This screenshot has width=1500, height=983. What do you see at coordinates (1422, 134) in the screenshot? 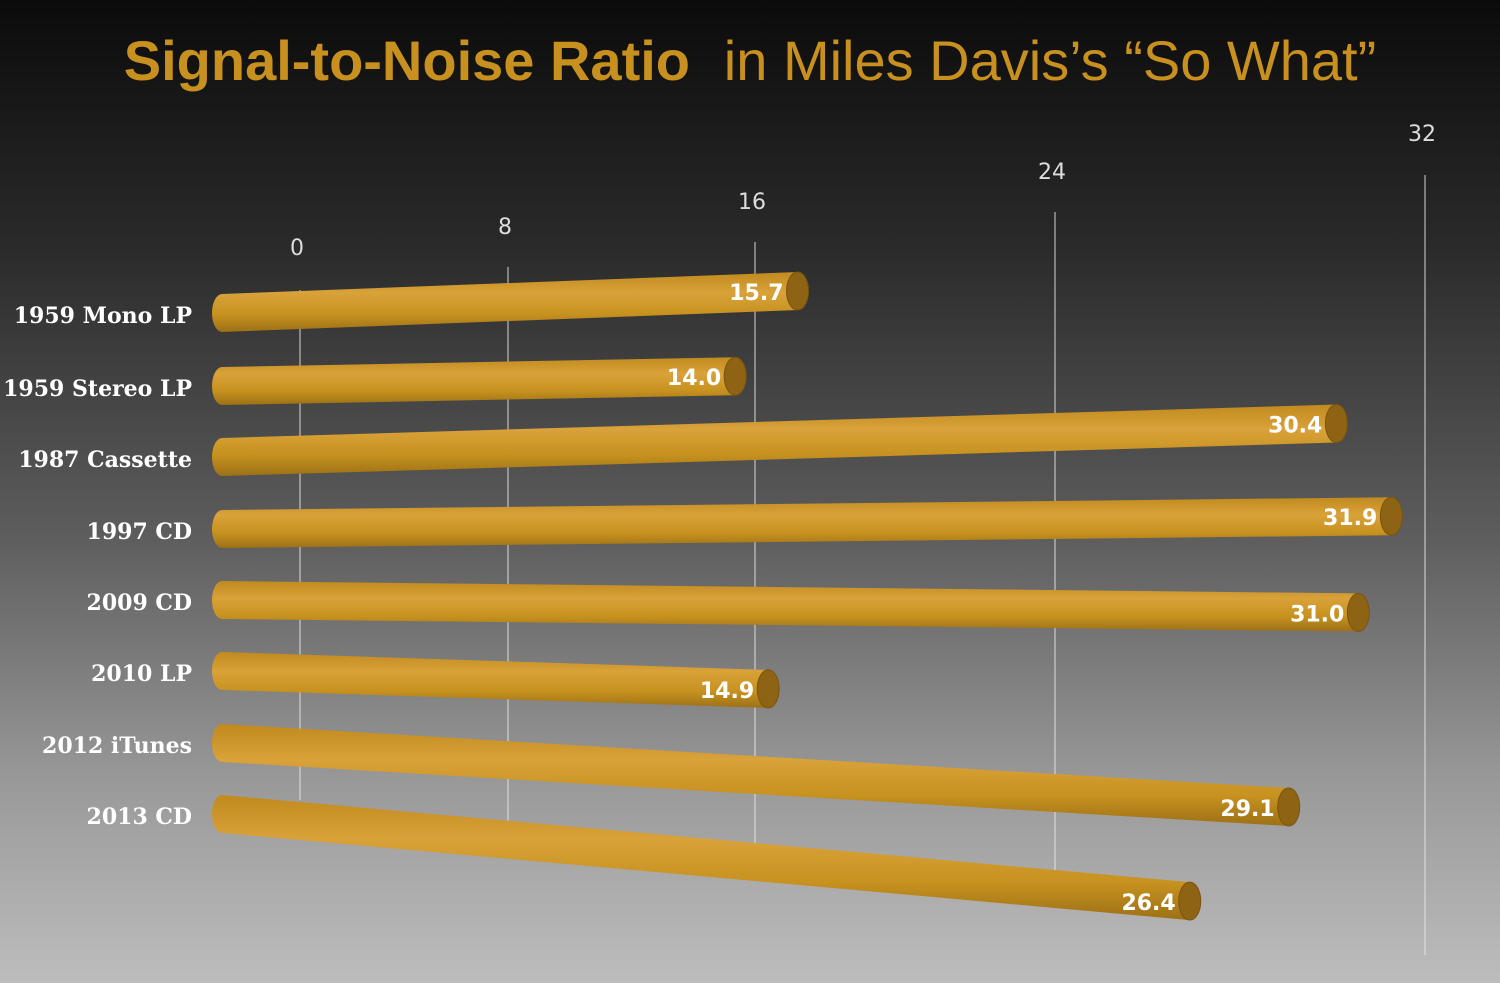
I see `x-tick-label-32: 32` at bounding box center [1422, 134].